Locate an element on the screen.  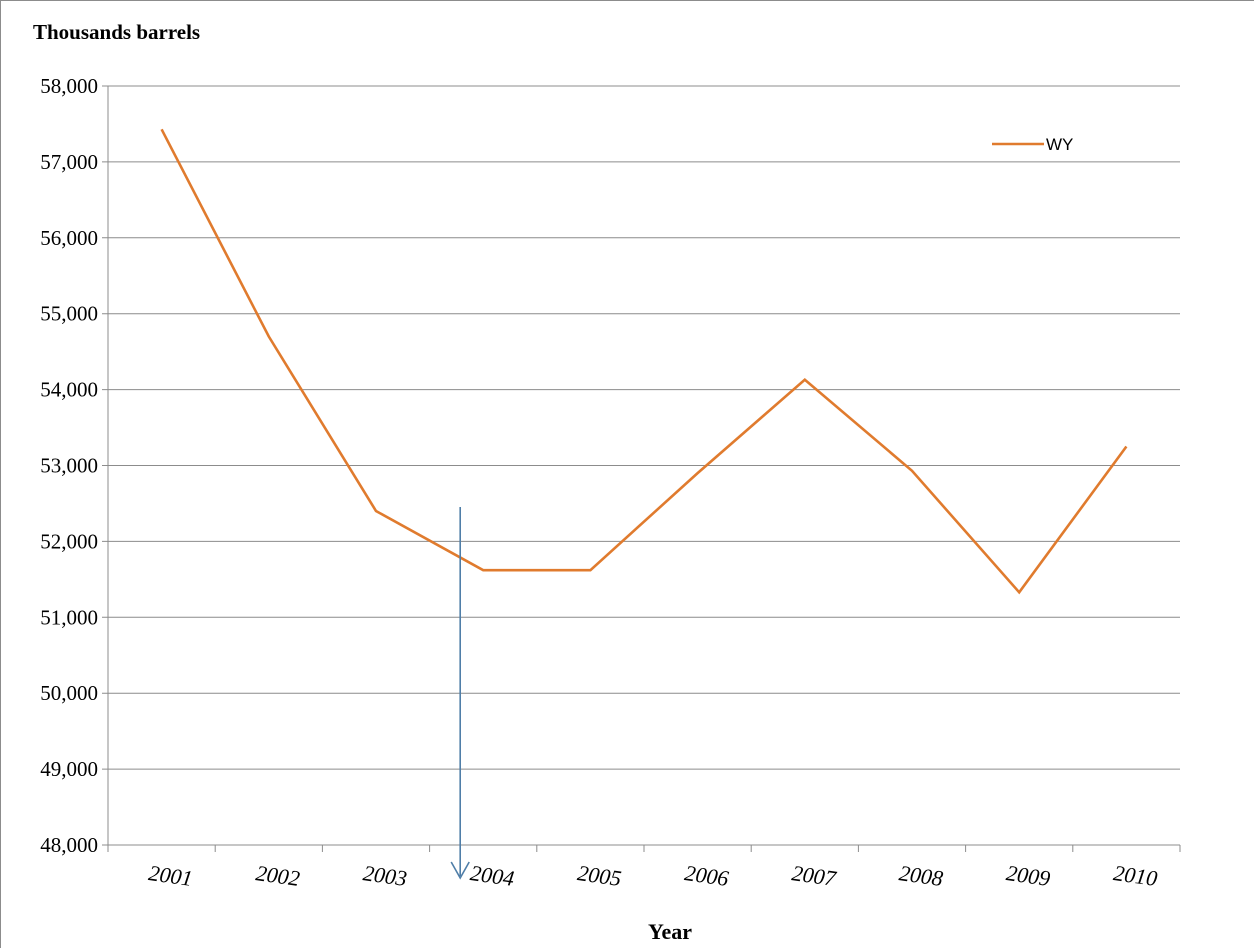
x-tick-label: 2008 is located at coordinates (921, 875).